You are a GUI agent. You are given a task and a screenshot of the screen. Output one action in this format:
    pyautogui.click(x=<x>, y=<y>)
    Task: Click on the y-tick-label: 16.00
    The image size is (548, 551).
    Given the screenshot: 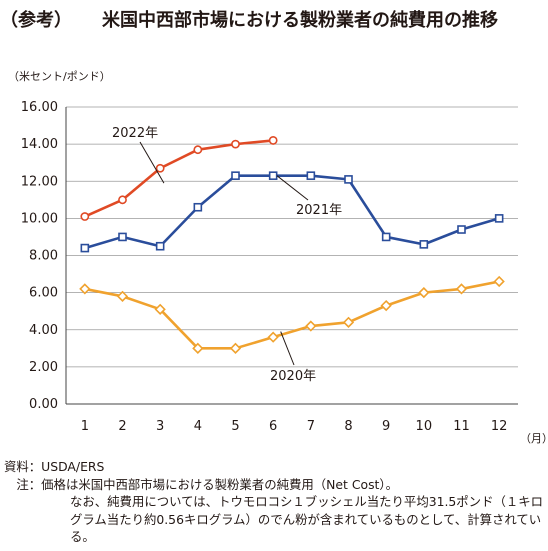 What is the action you would take?
    pyautogui.click(x=39, y=107)
    